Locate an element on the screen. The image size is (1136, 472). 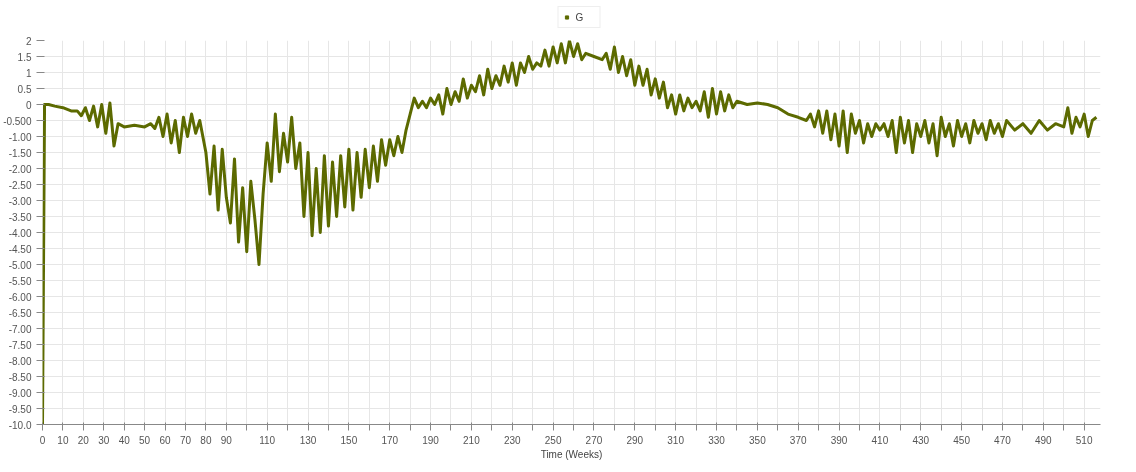
y-tick-label: -6.50 is located at coordinates (20, 313).